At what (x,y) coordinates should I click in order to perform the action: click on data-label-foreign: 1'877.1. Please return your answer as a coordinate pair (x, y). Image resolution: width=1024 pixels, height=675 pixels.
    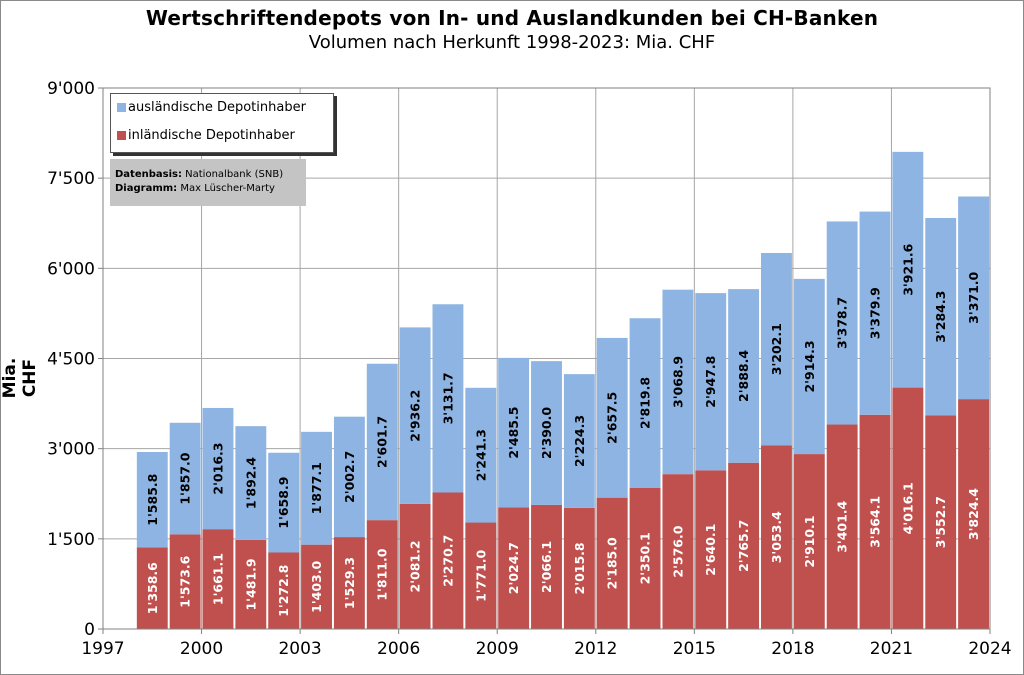
    Looking at the image, I should click on (316, 488).